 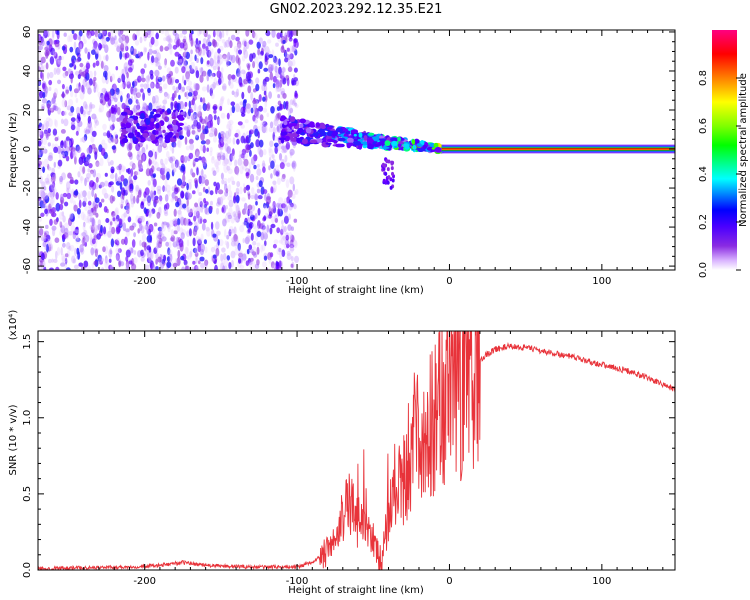 I want to click on spectrogram-y-tick-label: 0, so click(x=27, y=149).